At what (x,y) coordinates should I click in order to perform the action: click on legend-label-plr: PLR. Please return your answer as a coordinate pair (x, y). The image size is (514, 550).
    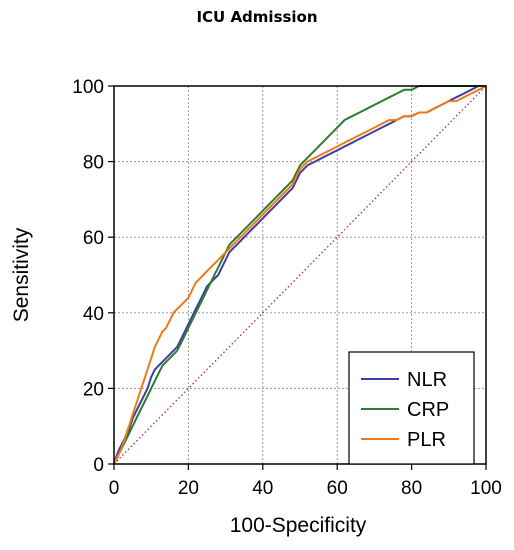
    Looking at the image, I should click on (426, 440).